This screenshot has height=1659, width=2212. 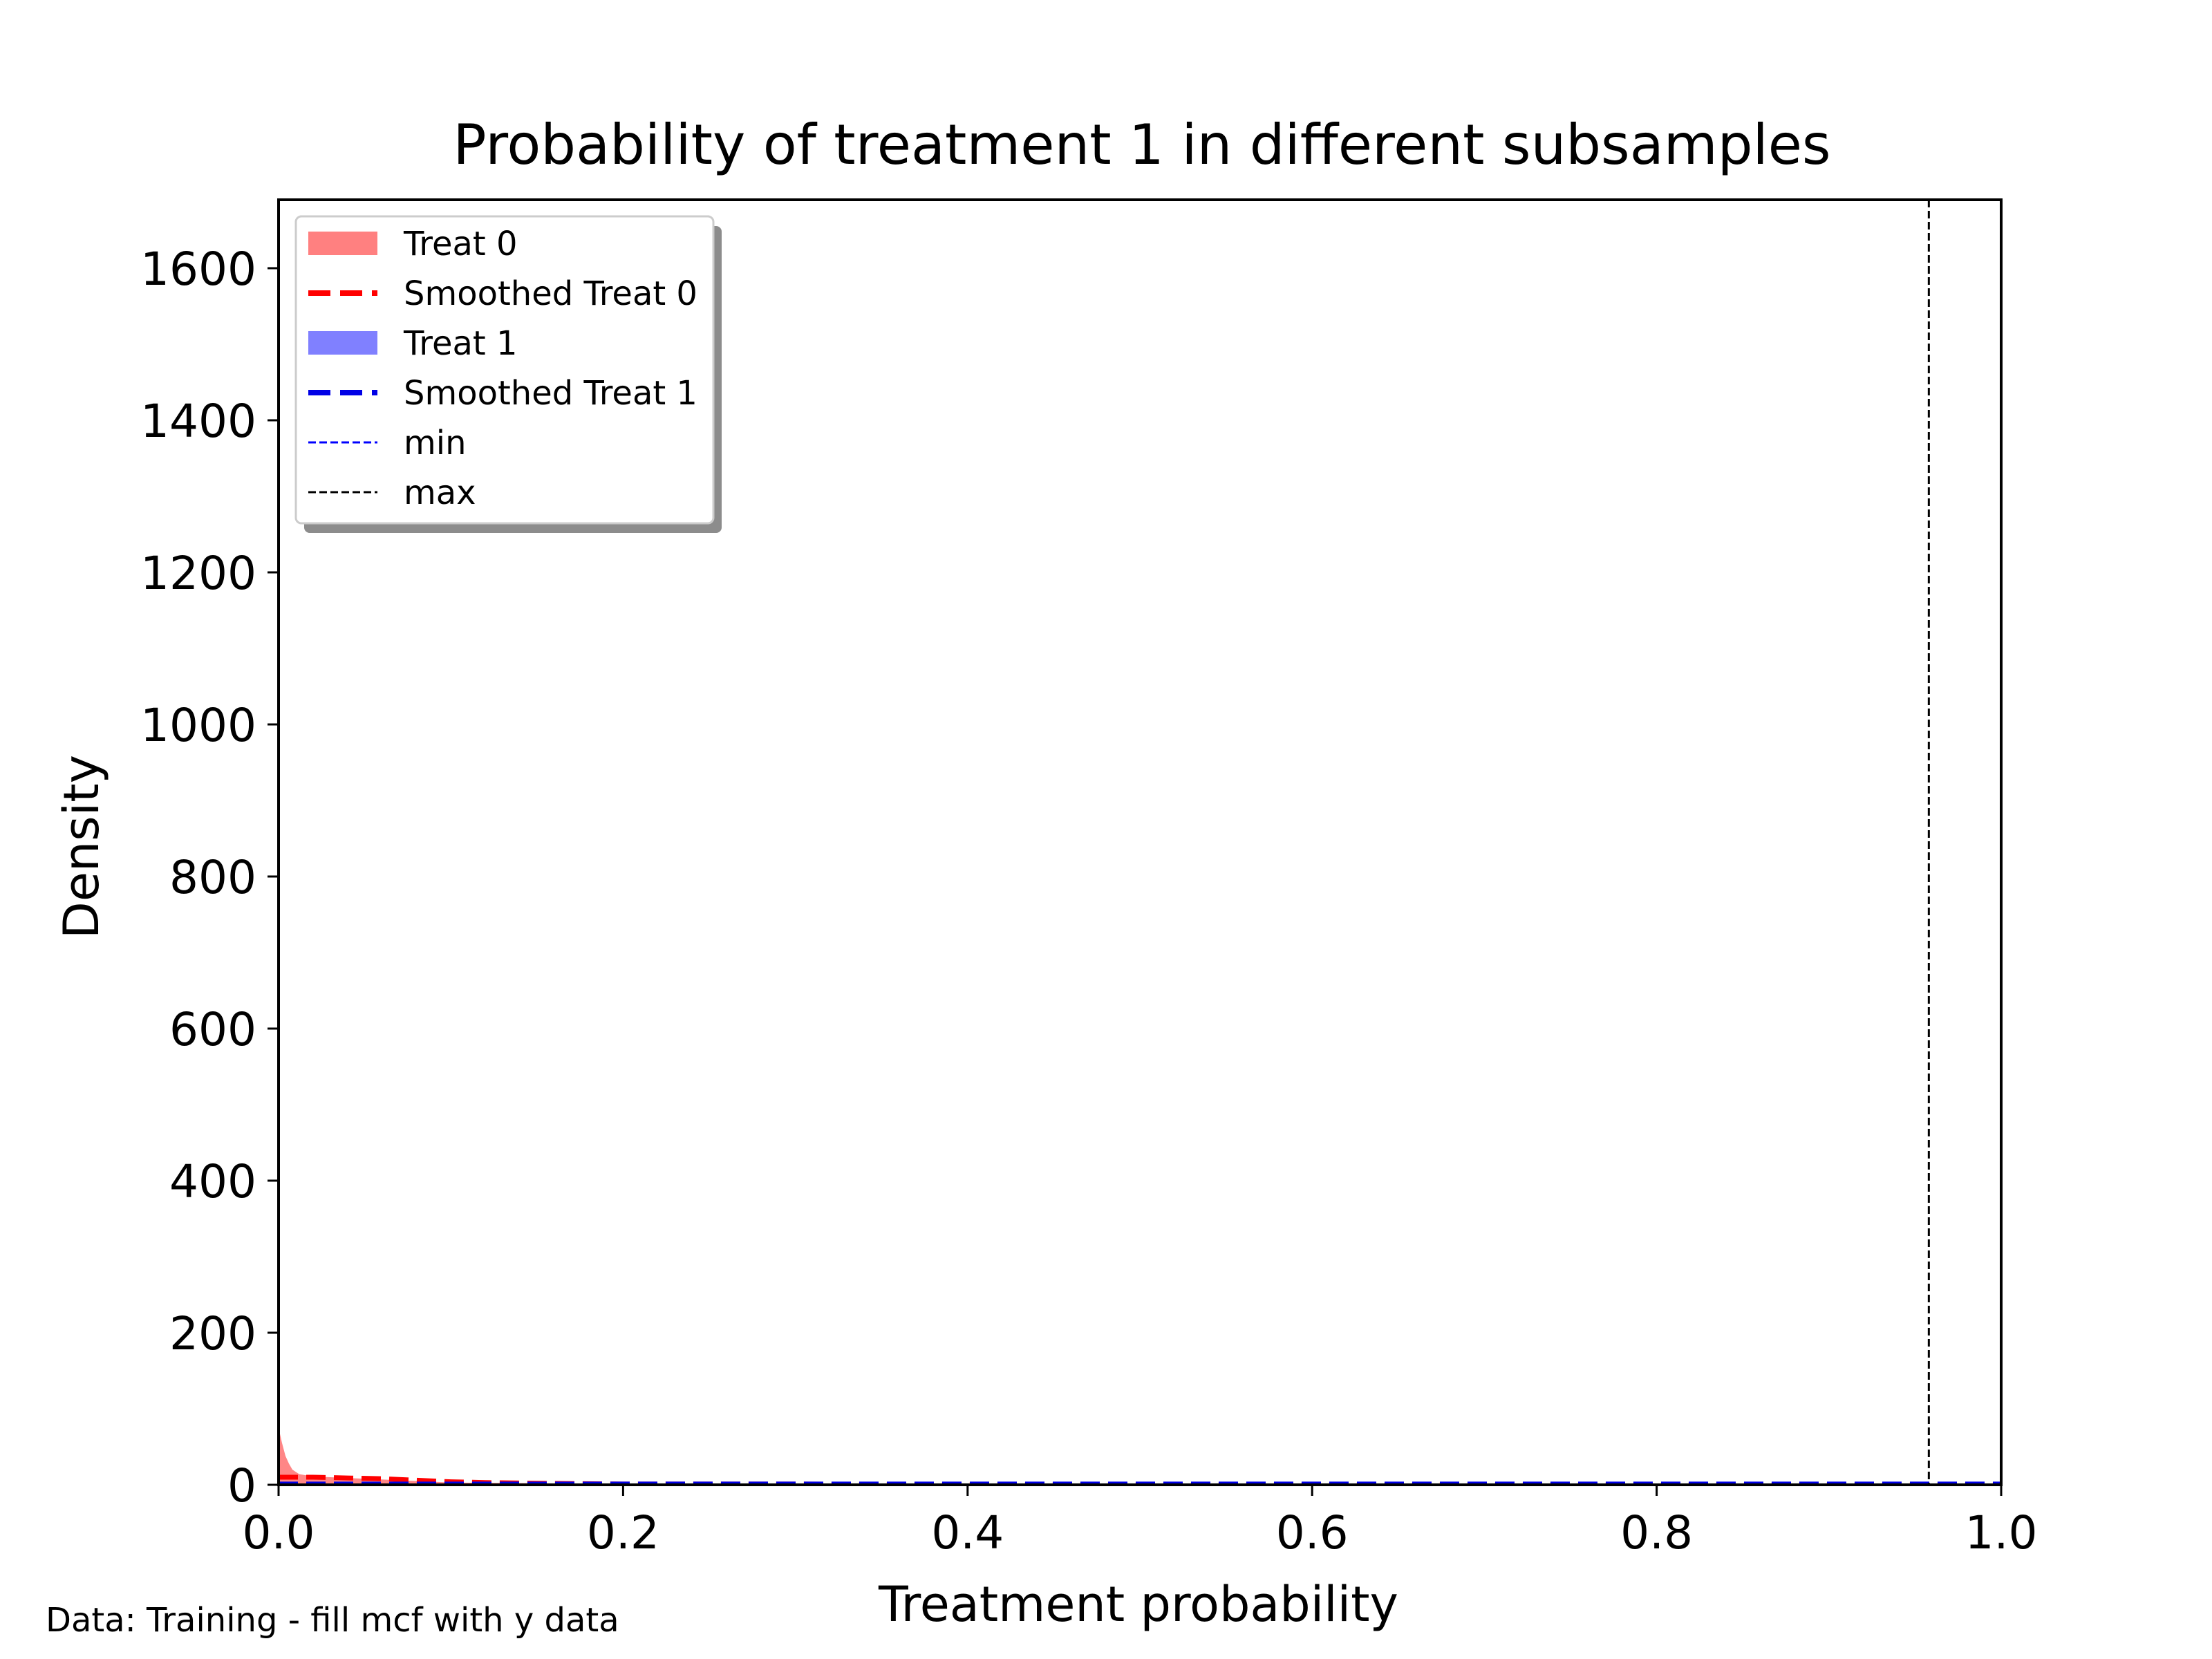 What do you see at coordinates (212, 878) in the screenshot?
I see `y-tick-label: 800` at bounding box center [212, 878].